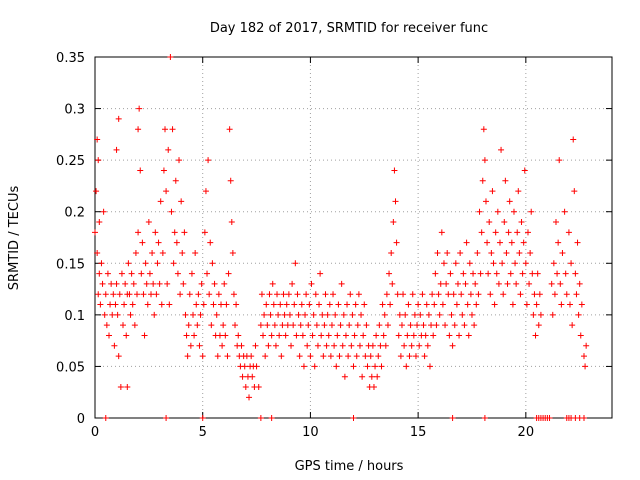 The height and width of the screenshot is (480, 640). Describe the element at coordinates (310, 432) in the screenshot. I see `x-tick-label: 10` at that location.